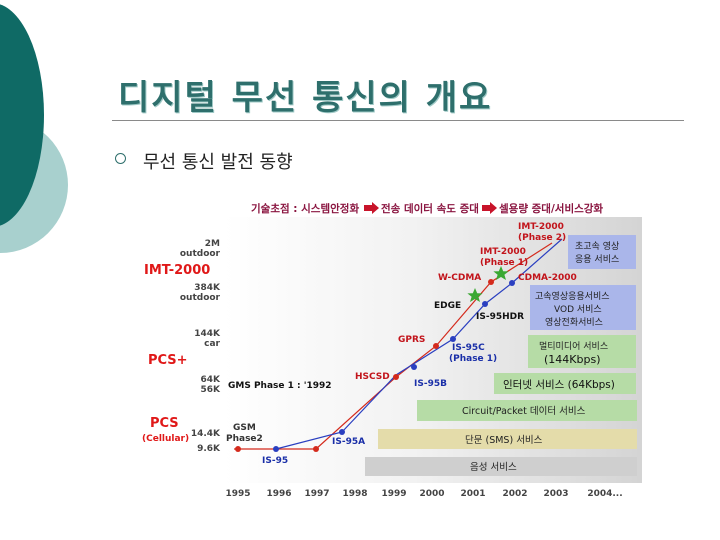 This screenshot has height=540, width=720. Describe the element at coordinates (514, 494) in the screenshot. I see `year-label: 2002` at that location.